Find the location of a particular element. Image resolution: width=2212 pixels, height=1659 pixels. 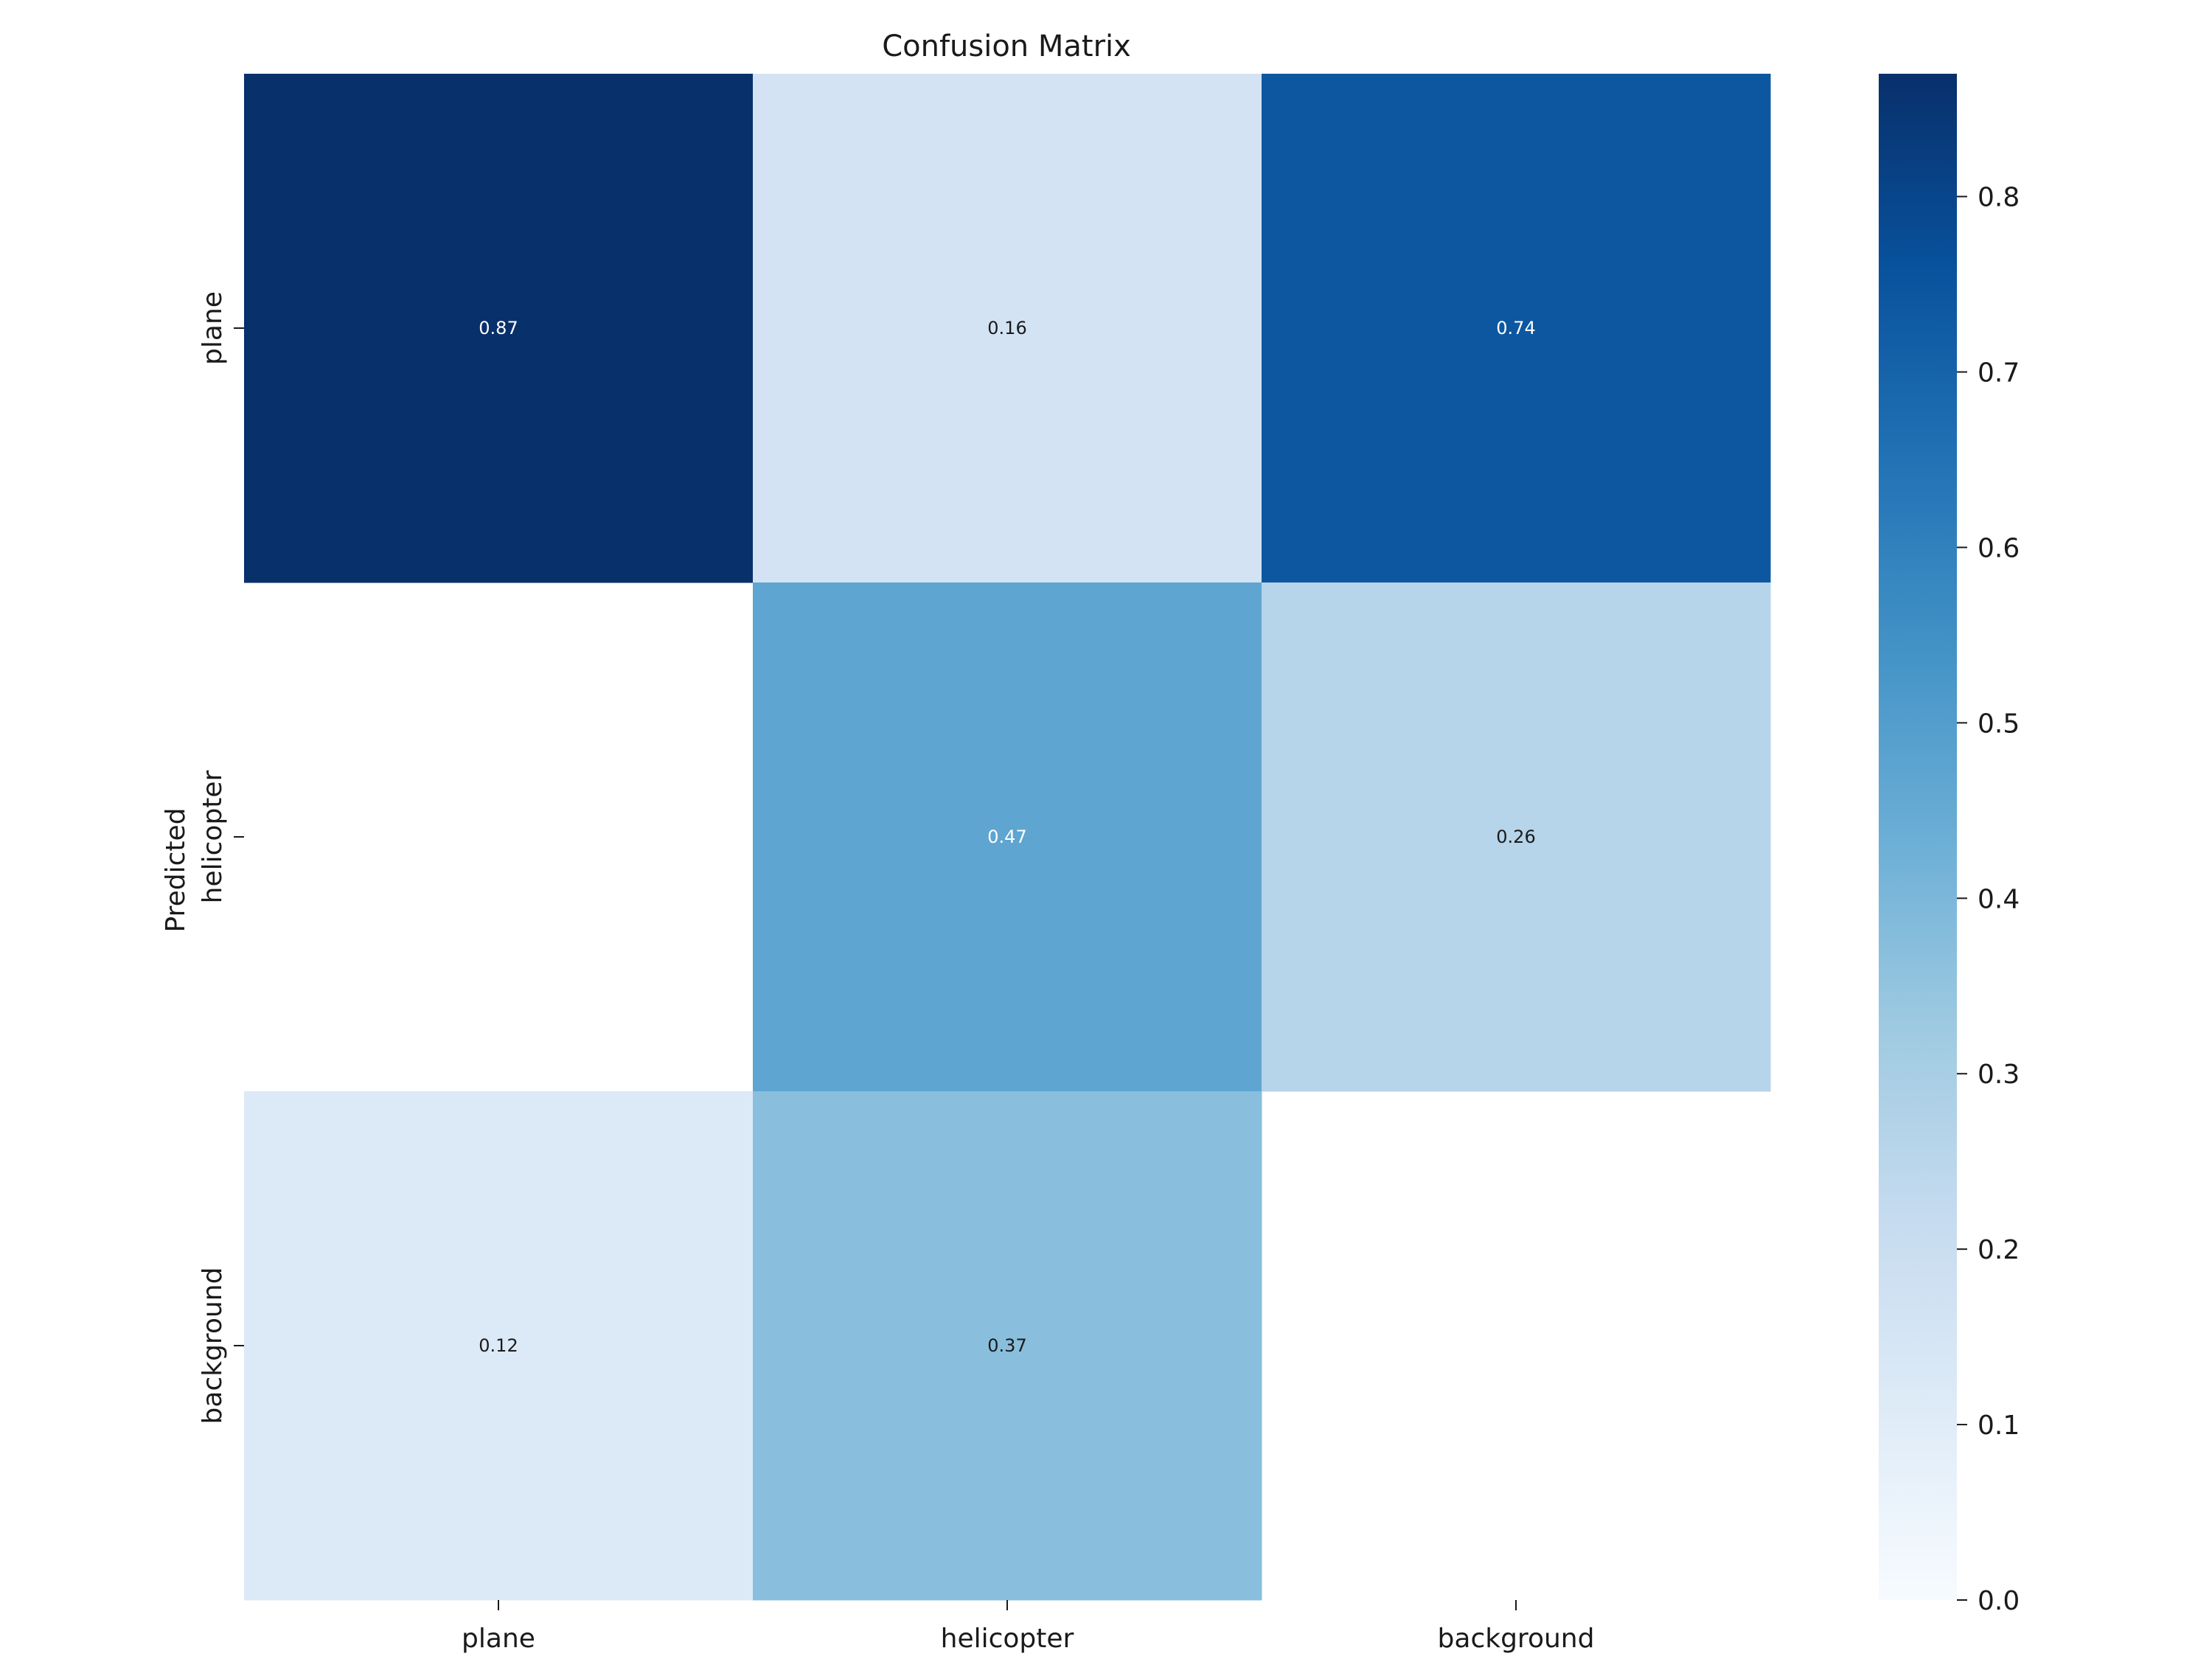

cell-value-label: 0.47 is located at coordinates (1006, 837).